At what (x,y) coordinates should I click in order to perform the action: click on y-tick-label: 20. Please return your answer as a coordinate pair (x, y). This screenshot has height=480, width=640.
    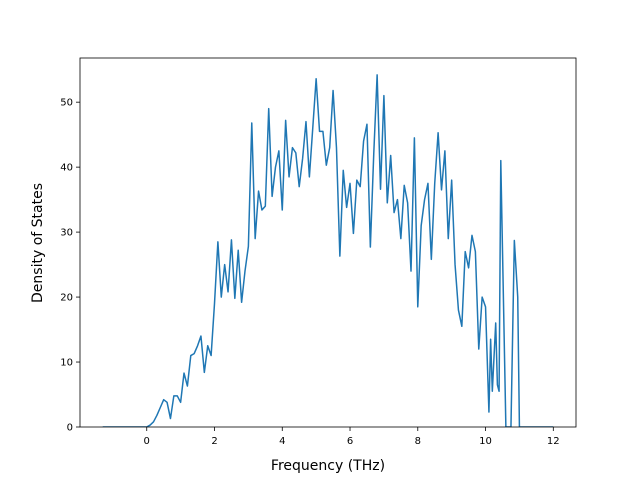
    Looking at the image, I should click on (66, 298).